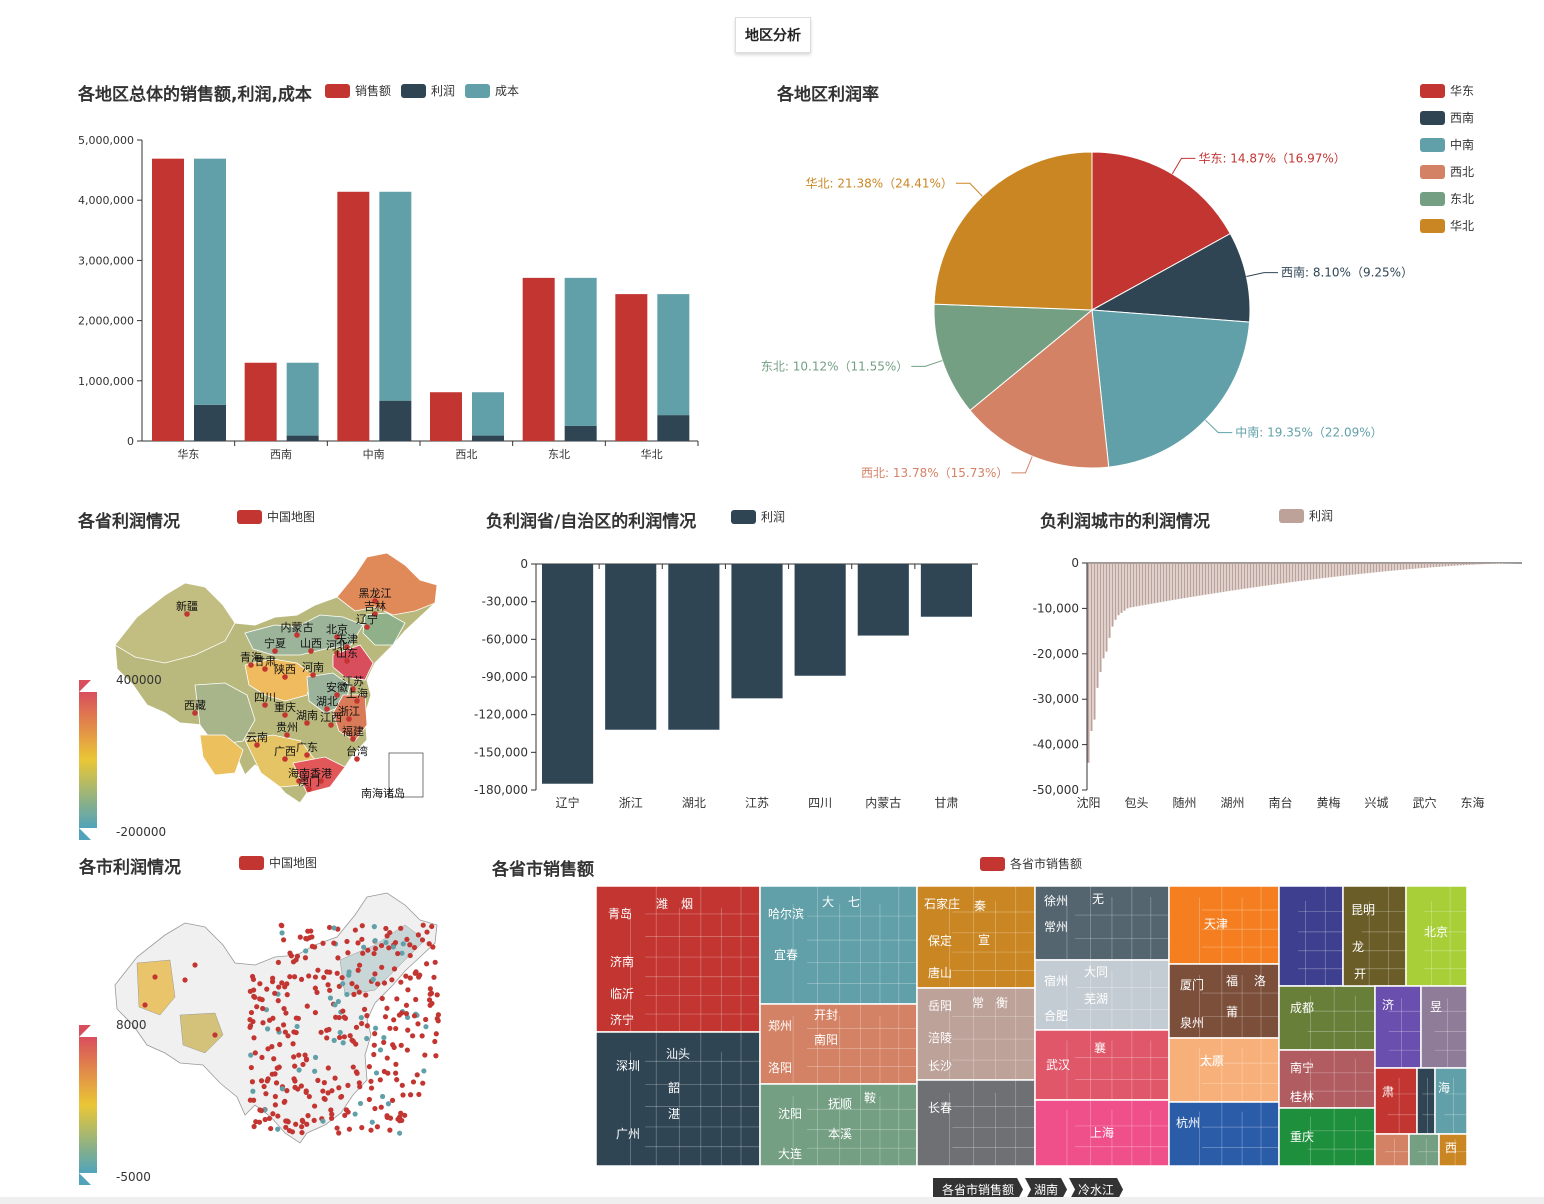  Describe the element at coordinates (780, 1067) in the screenshot. I see `treemap-label: 洛阳` at that location.